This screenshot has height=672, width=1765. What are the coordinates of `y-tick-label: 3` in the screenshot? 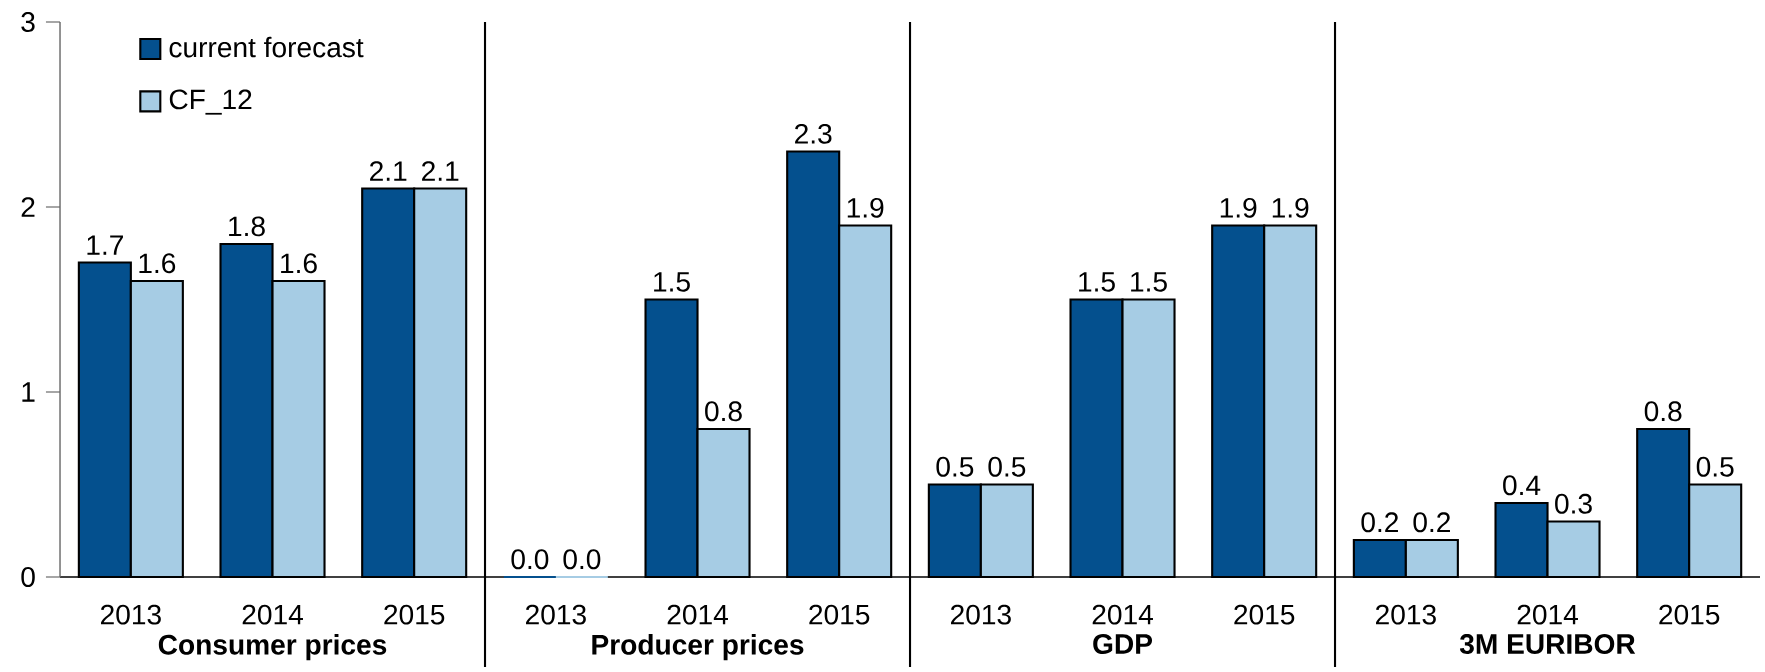 It's located at (28, 22).